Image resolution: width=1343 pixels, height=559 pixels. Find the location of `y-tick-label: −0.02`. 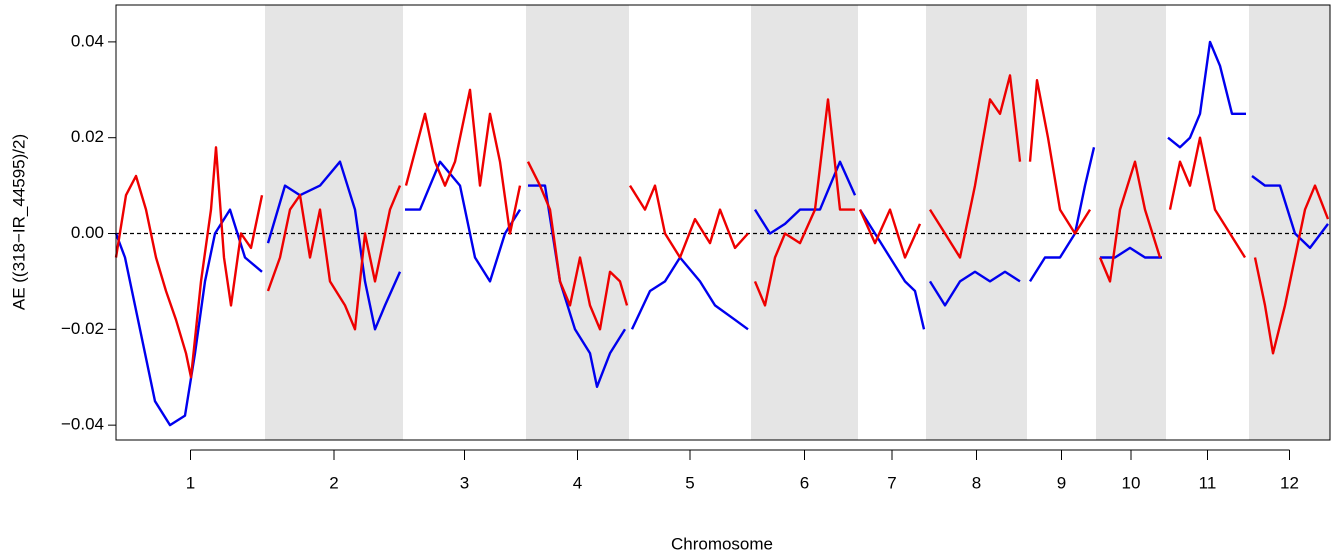

y-tick-label: −0.02 is located at coordinates (82, 328).